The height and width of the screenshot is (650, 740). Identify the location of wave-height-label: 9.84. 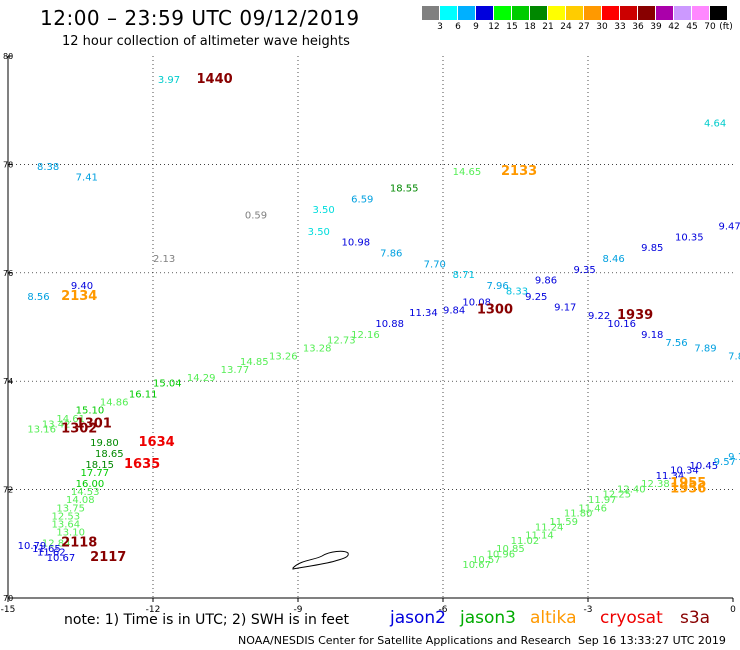
(454, 310).